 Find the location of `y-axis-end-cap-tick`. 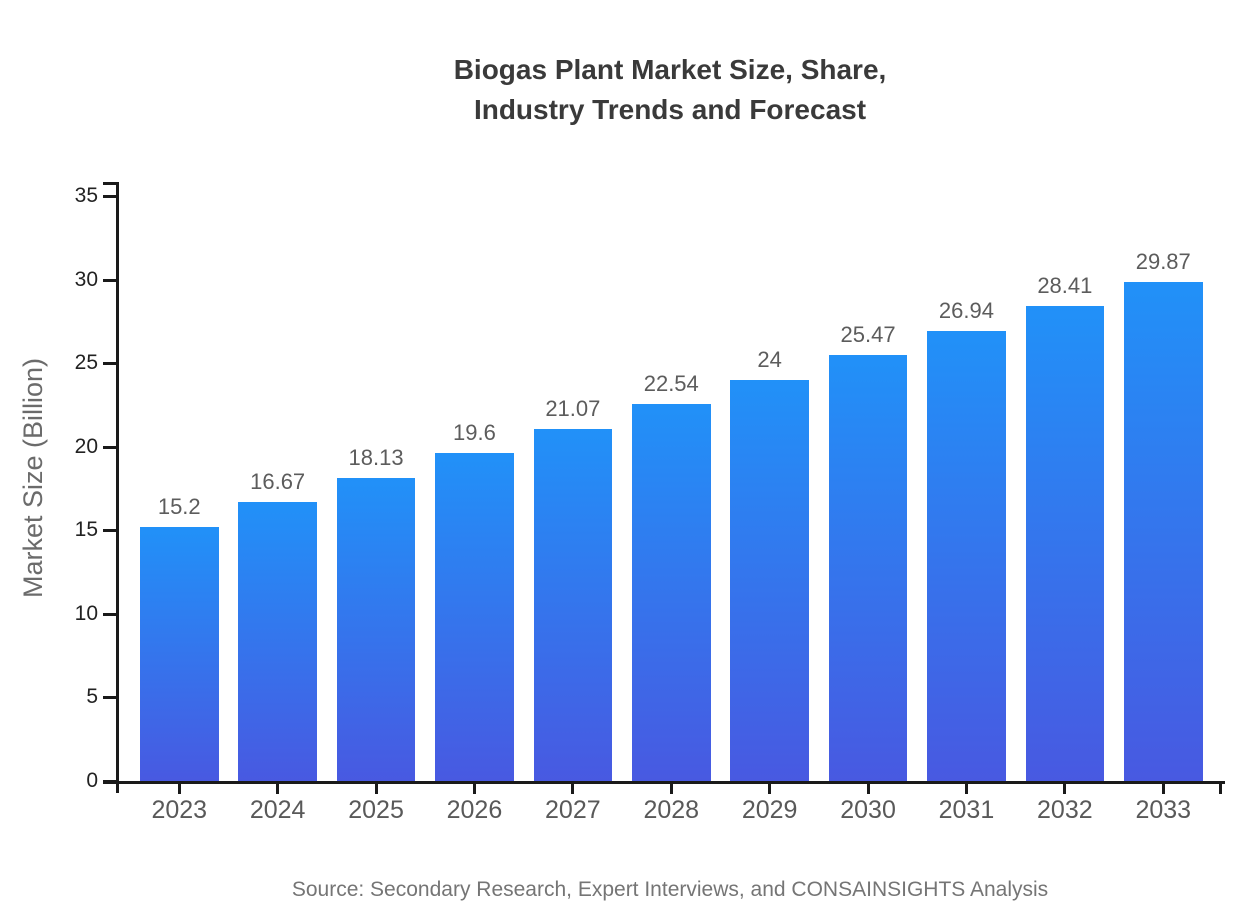

y-axis-end-cap-tick is located at coordinates (109, 183).